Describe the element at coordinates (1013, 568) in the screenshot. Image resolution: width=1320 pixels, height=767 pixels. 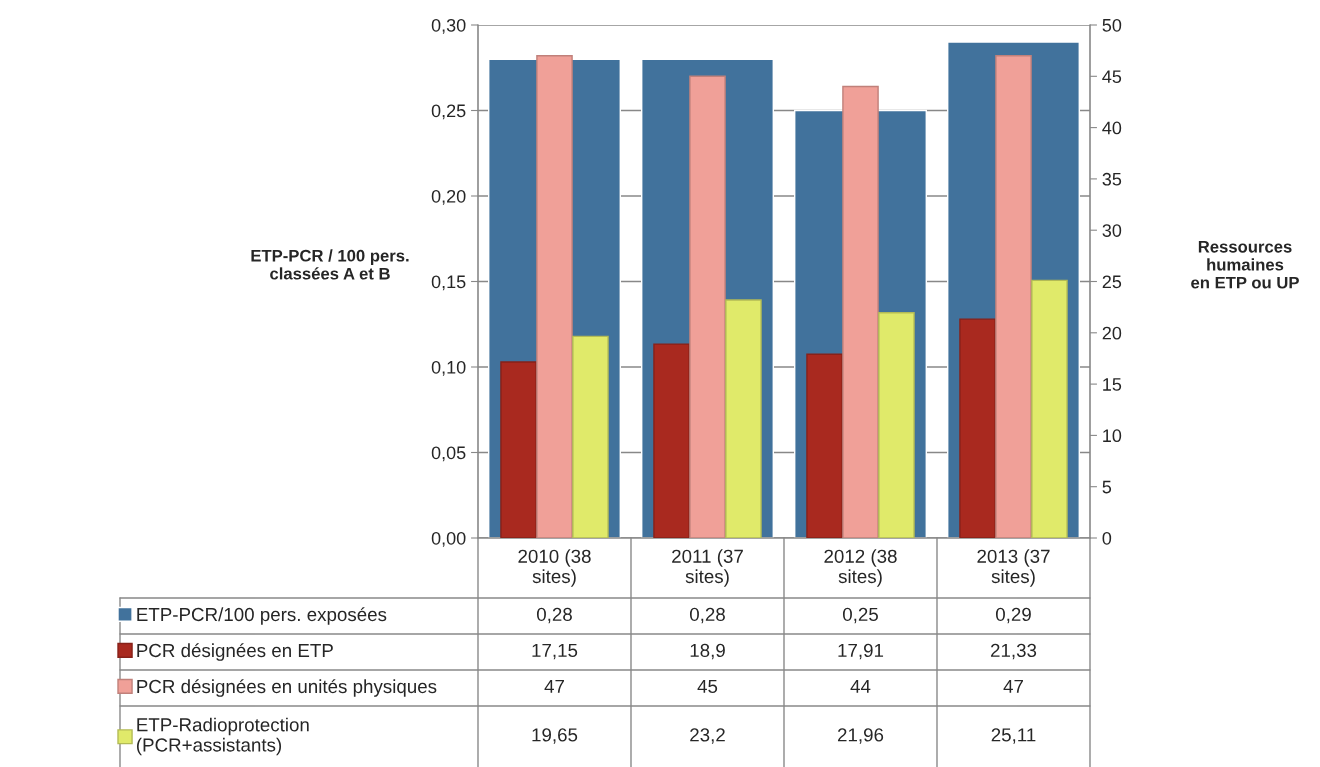
I see `x-tick-label: 2013 (37 sites)` at that location.